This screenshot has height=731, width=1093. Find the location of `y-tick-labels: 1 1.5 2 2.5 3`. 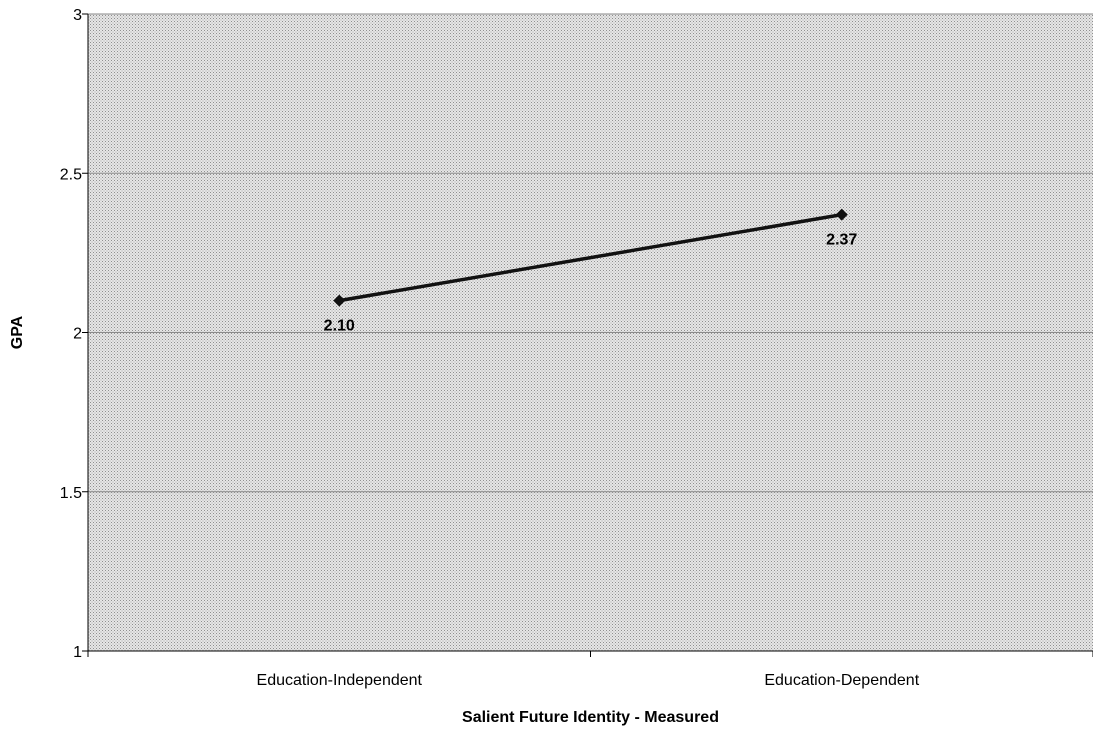

y-tick-labels: 1 1.5 2 2.5 3 is located at coordinates (71, 334).